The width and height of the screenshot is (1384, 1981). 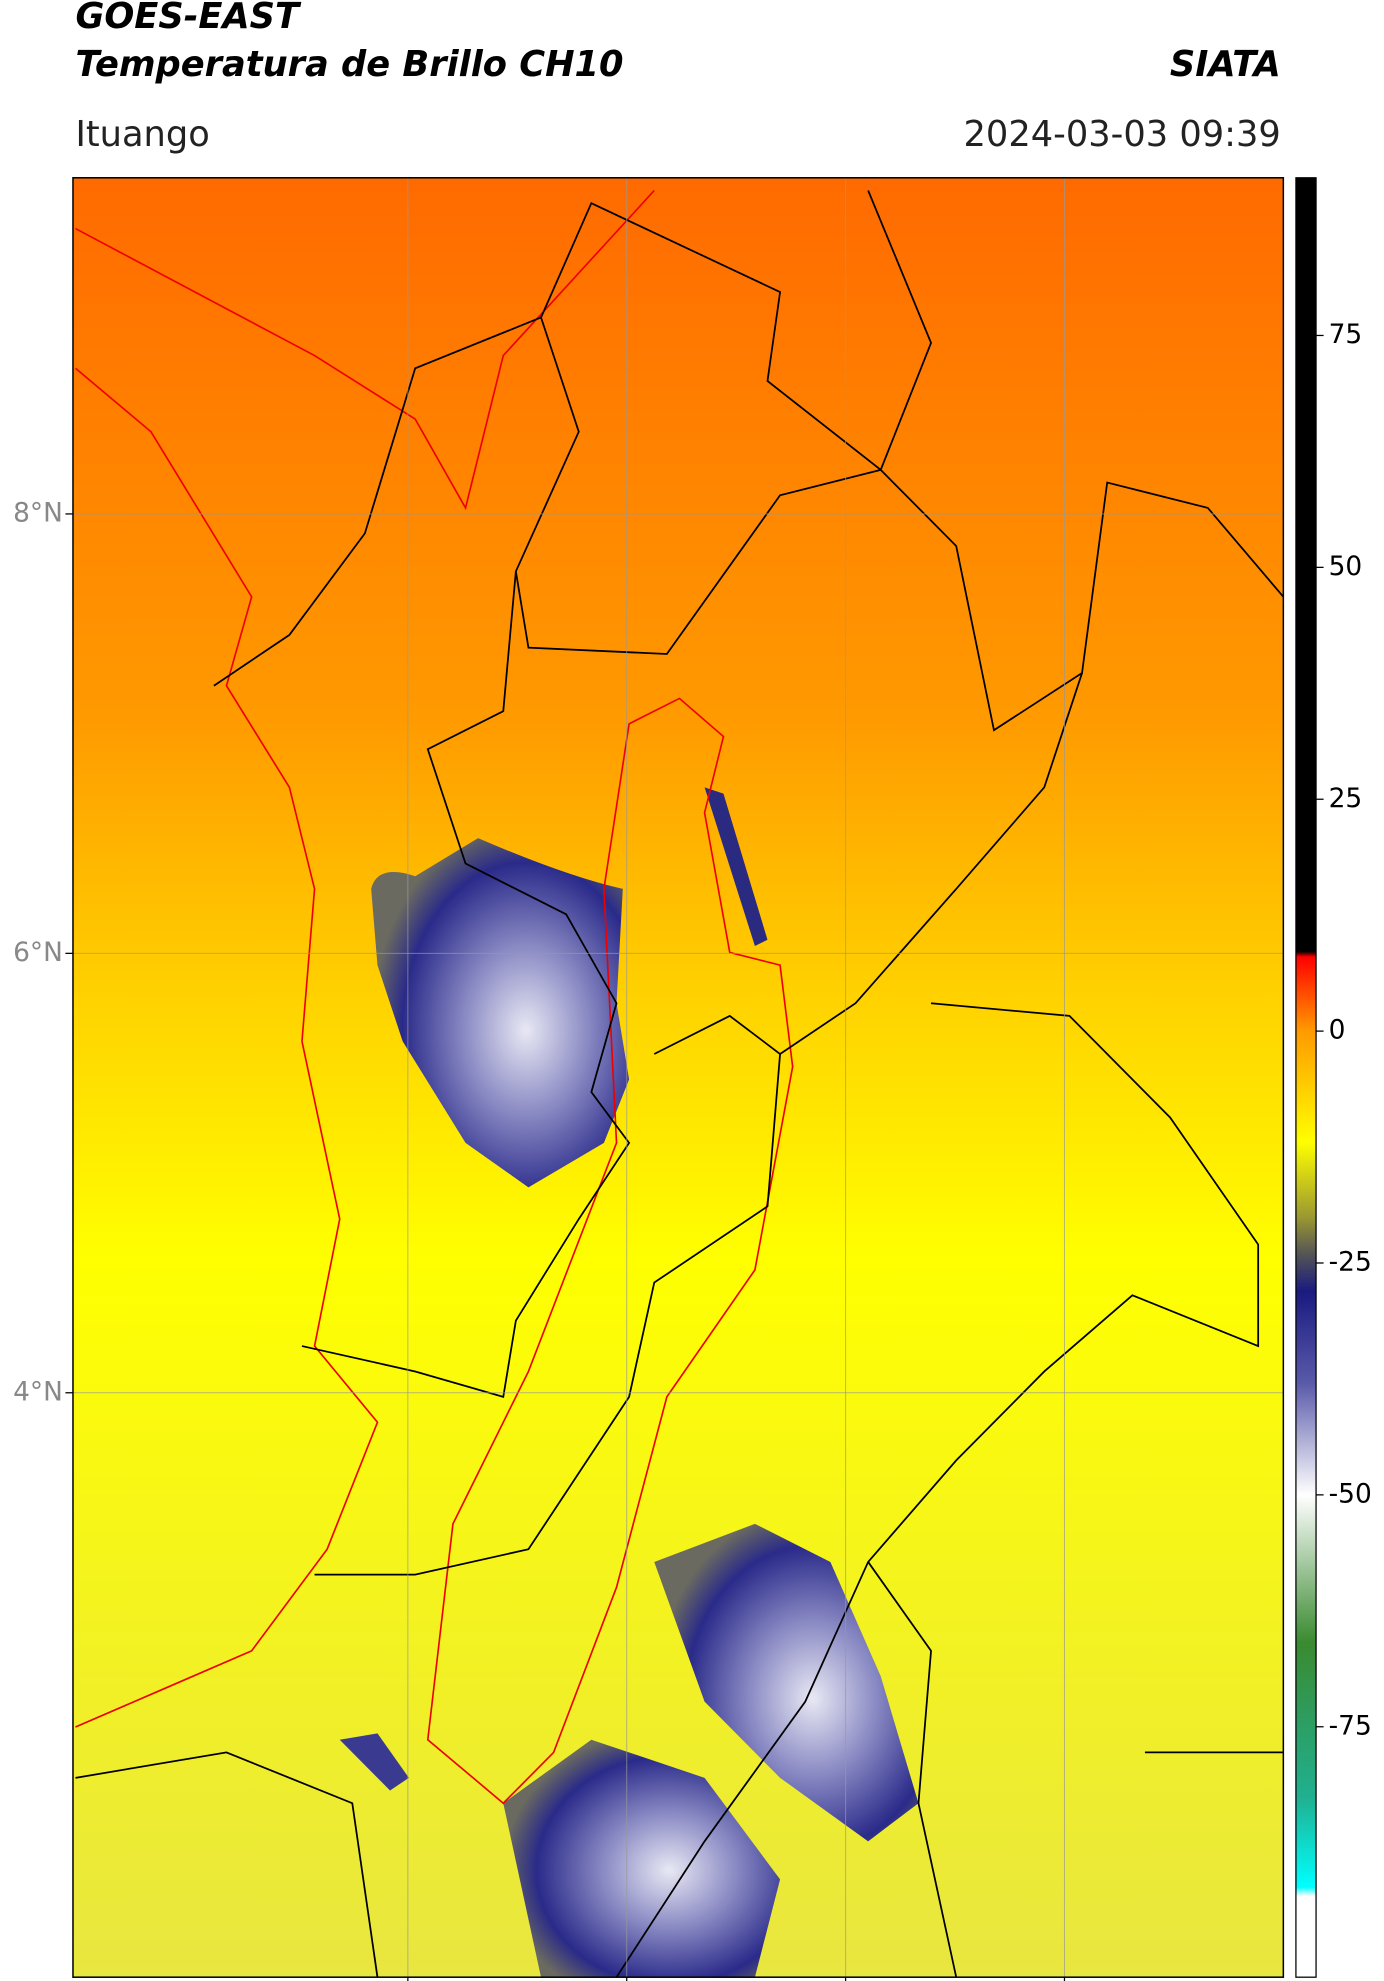 I want to click on colorbar, so click(x=1306, y=1077).